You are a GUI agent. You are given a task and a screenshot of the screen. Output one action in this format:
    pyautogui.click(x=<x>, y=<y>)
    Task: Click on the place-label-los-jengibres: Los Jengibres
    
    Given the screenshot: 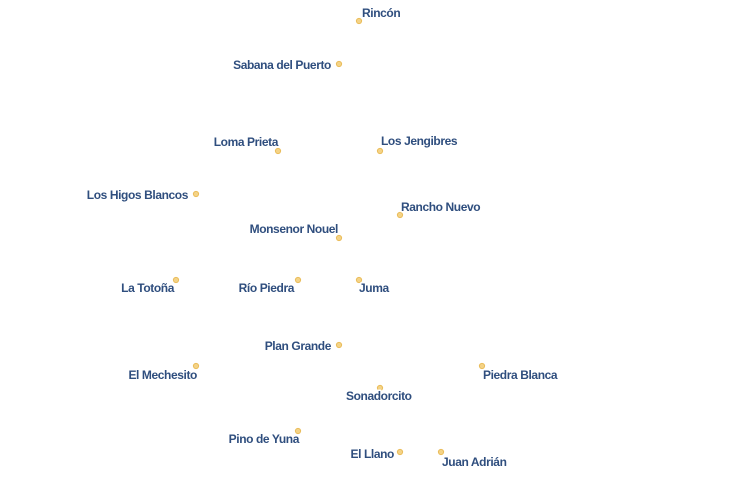 What is the action you would take?
    pyautogui.click(x=419, y=141)
    